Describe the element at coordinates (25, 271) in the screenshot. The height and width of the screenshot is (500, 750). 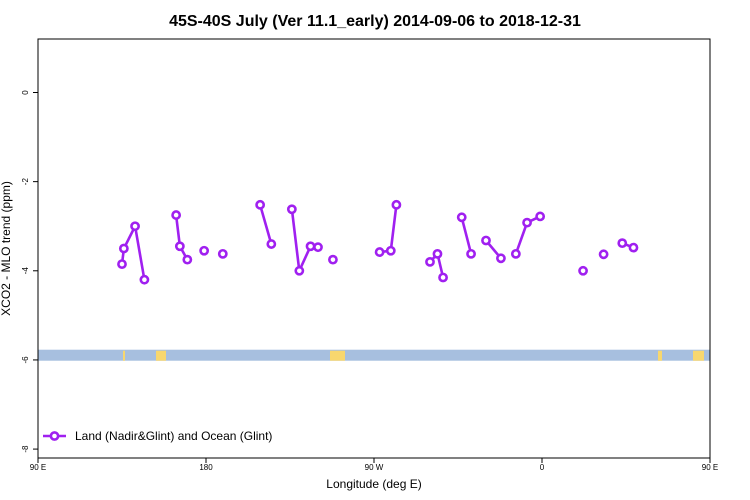
I see `y-tick-label: -4` at that location.